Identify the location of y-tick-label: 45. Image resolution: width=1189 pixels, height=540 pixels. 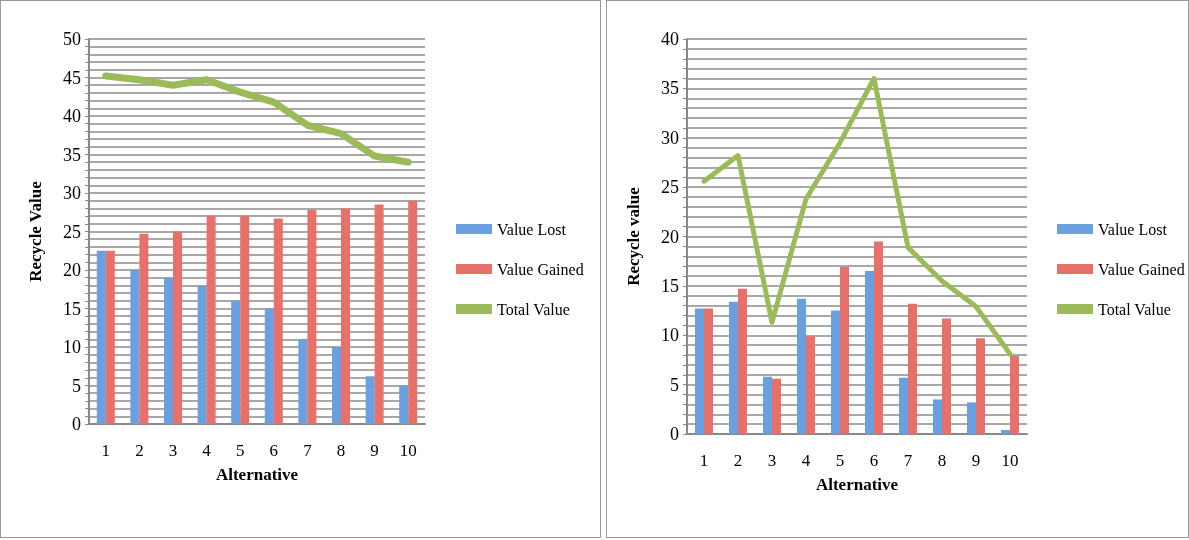
(72, 77).